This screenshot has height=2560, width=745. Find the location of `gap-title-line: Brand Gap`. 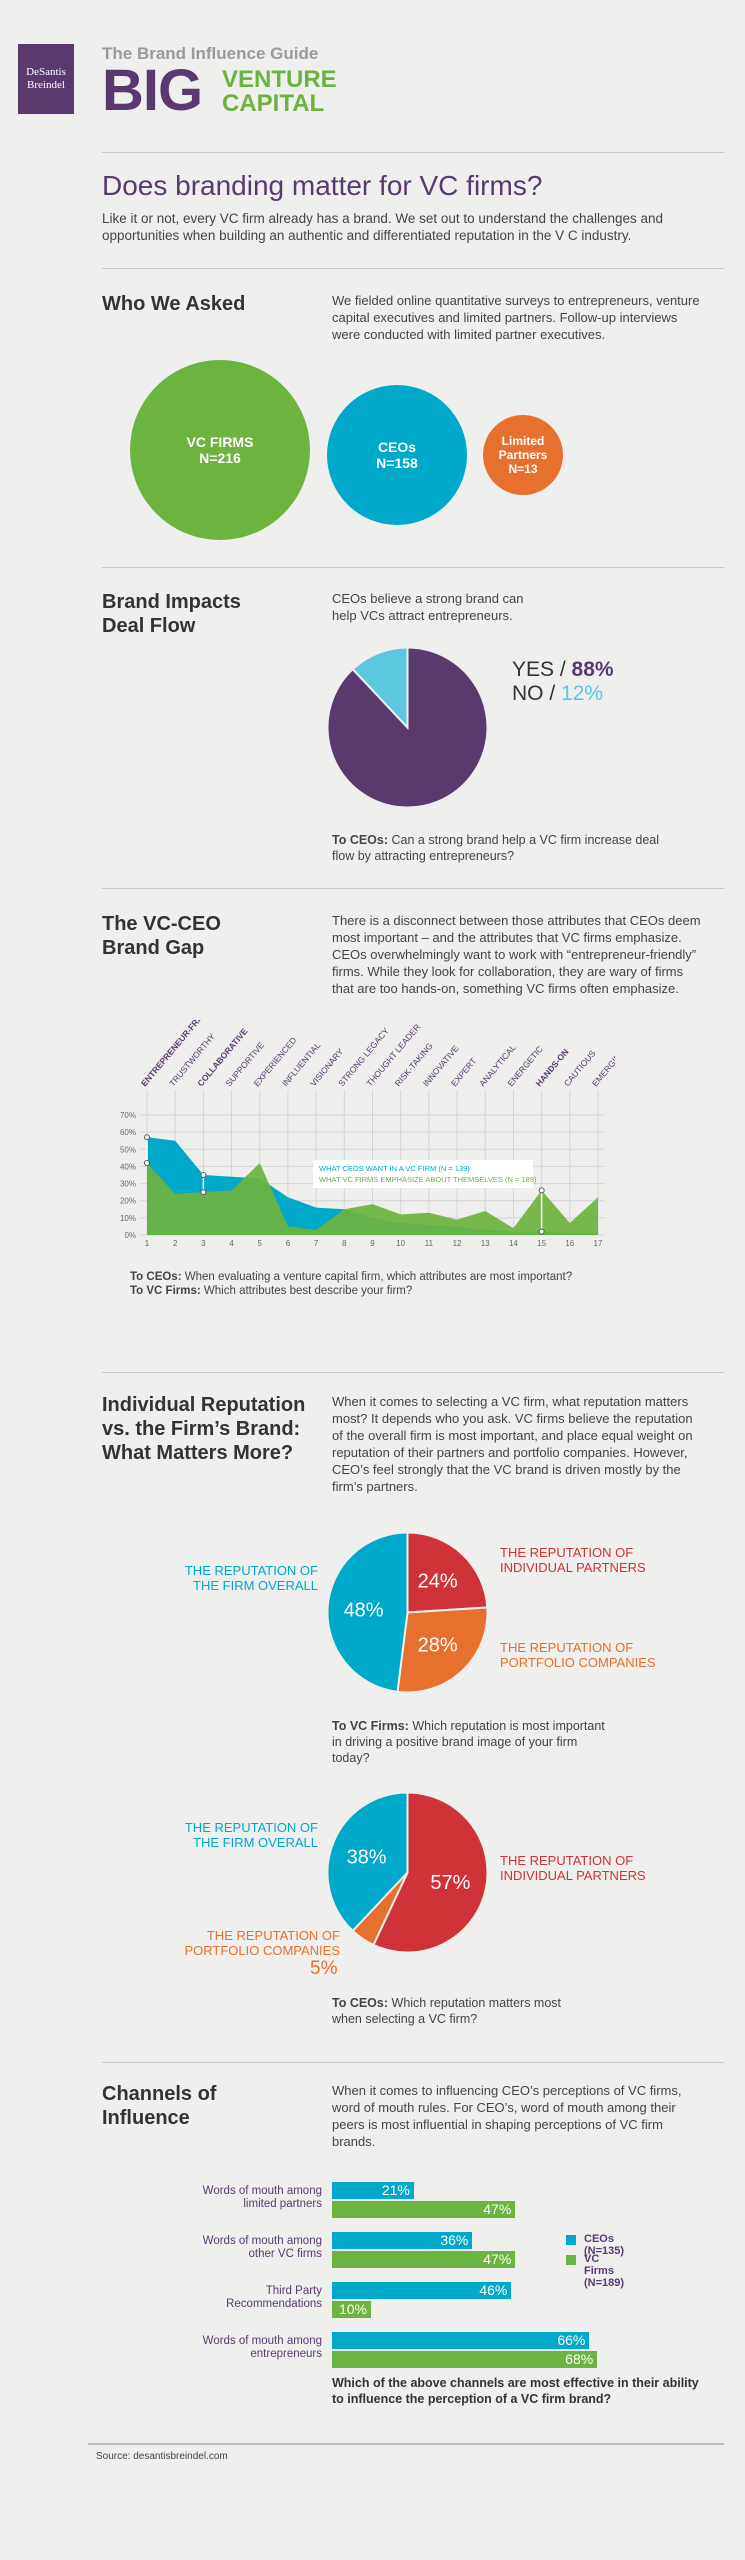

gap-title-line: Brand Gap is located at coordinates (153, 948).